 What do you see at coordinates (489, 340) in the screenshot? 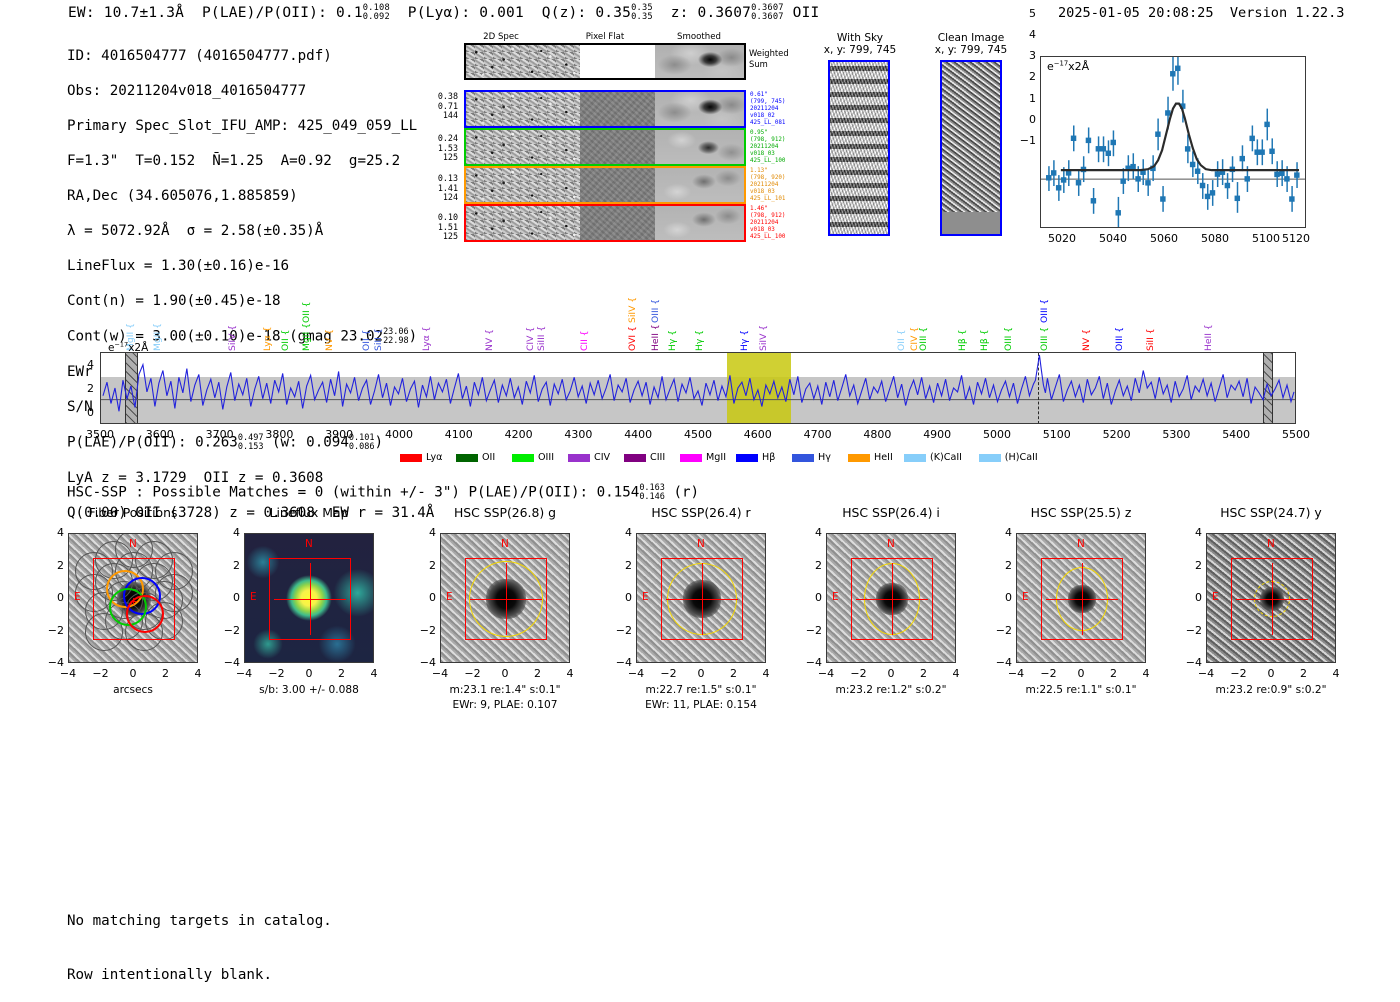
I see `line-label-NV-2: NV {` at bounding box center [489, 340].